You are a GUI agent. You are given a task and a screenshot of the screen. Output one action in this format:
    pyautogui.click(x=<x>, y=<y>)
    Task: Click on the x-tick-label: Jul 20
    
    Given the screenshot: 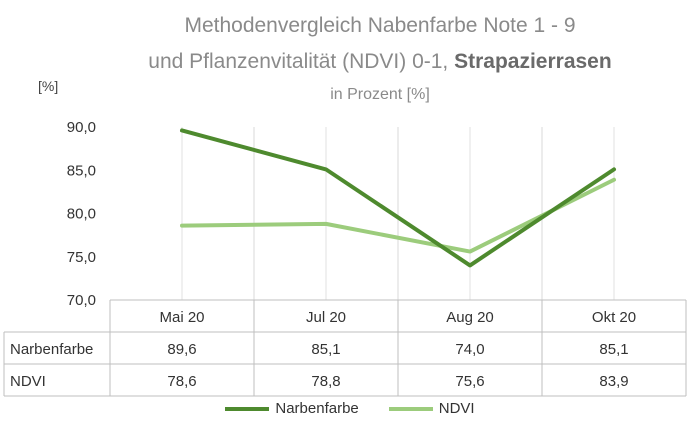 What is the action you would take?
    pyautogui.click(x=326, y=317)
    